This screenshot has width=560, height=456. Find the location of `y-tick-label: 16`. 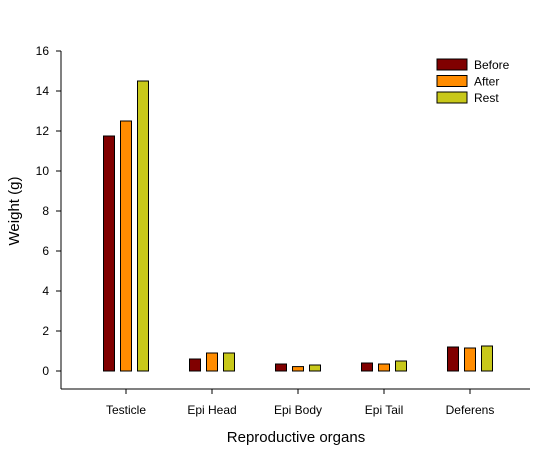

y-tick-label: 16 is located at coordinates (43, 51).